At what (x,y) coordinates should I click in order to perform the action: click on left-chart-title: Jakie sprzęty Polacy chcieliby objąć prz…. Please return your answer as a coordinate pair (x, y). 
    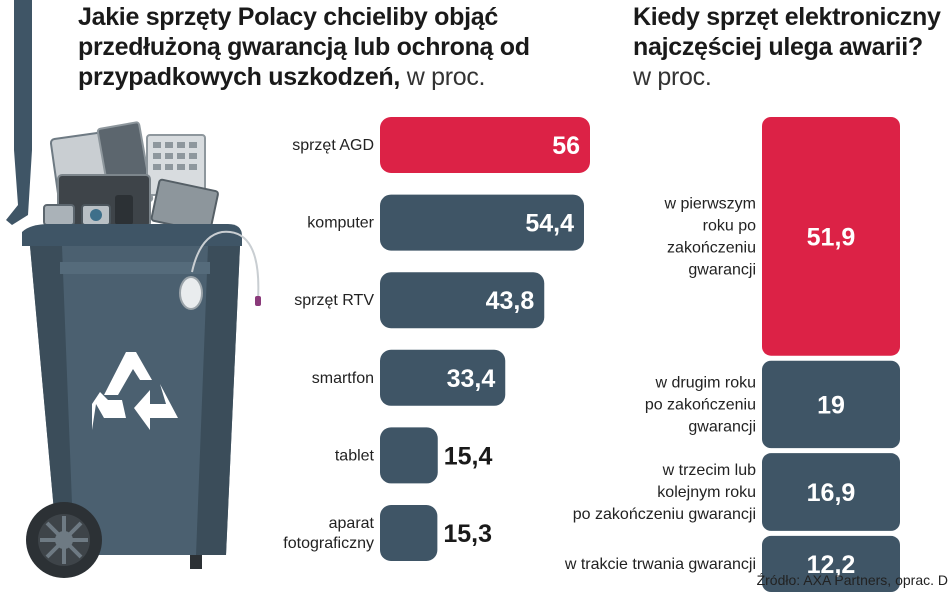
    Looking at the image, I should click on (313, 47).